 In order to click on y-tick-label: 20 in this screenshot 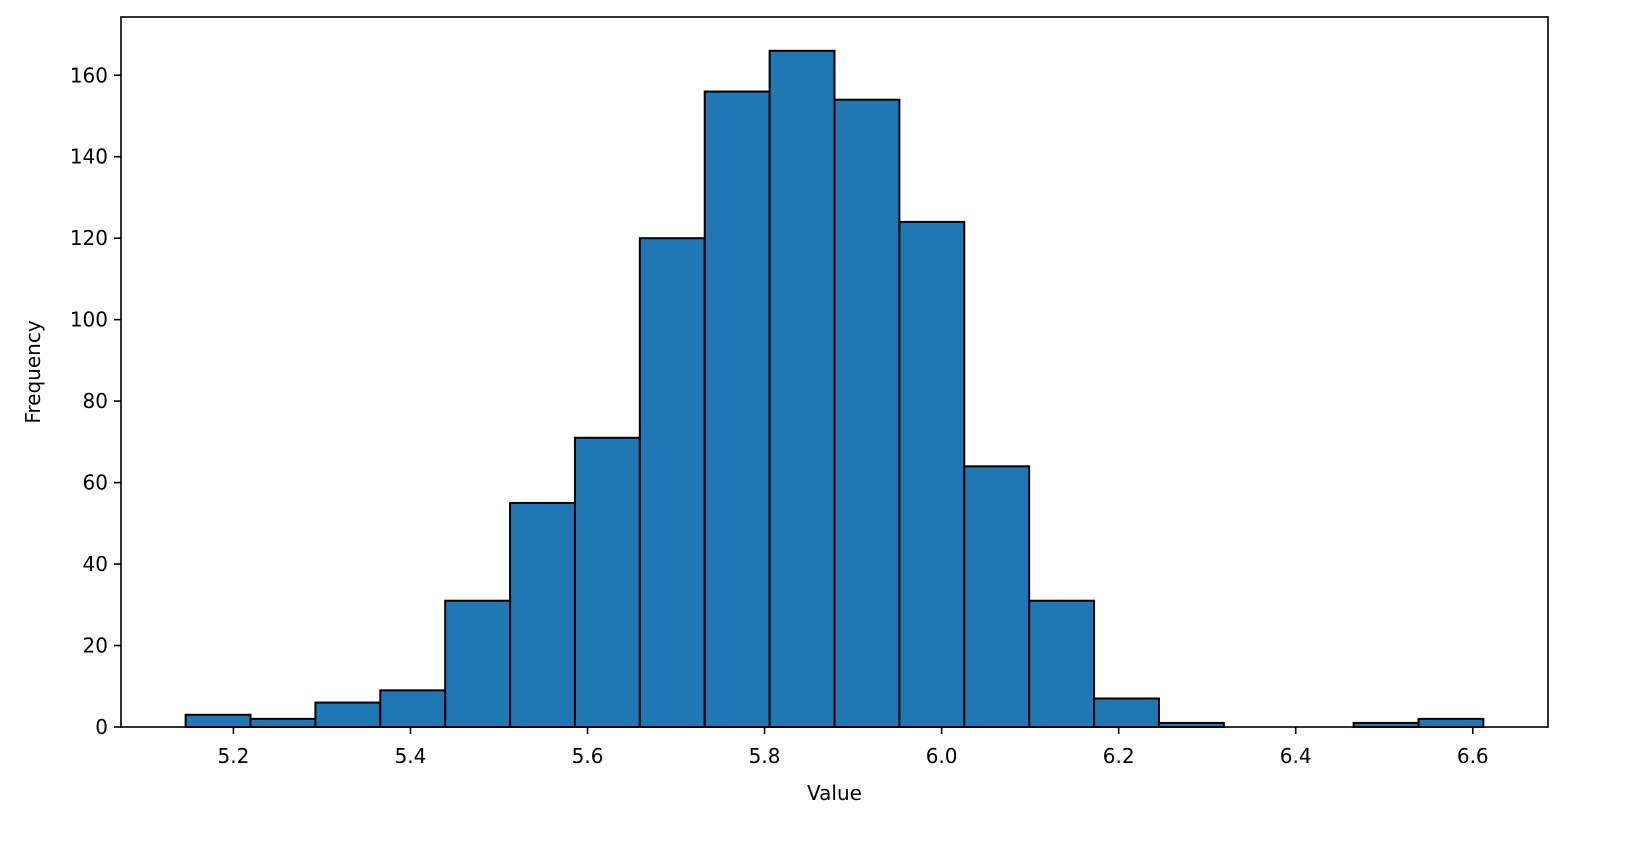, I will do `click(95, 646)`.